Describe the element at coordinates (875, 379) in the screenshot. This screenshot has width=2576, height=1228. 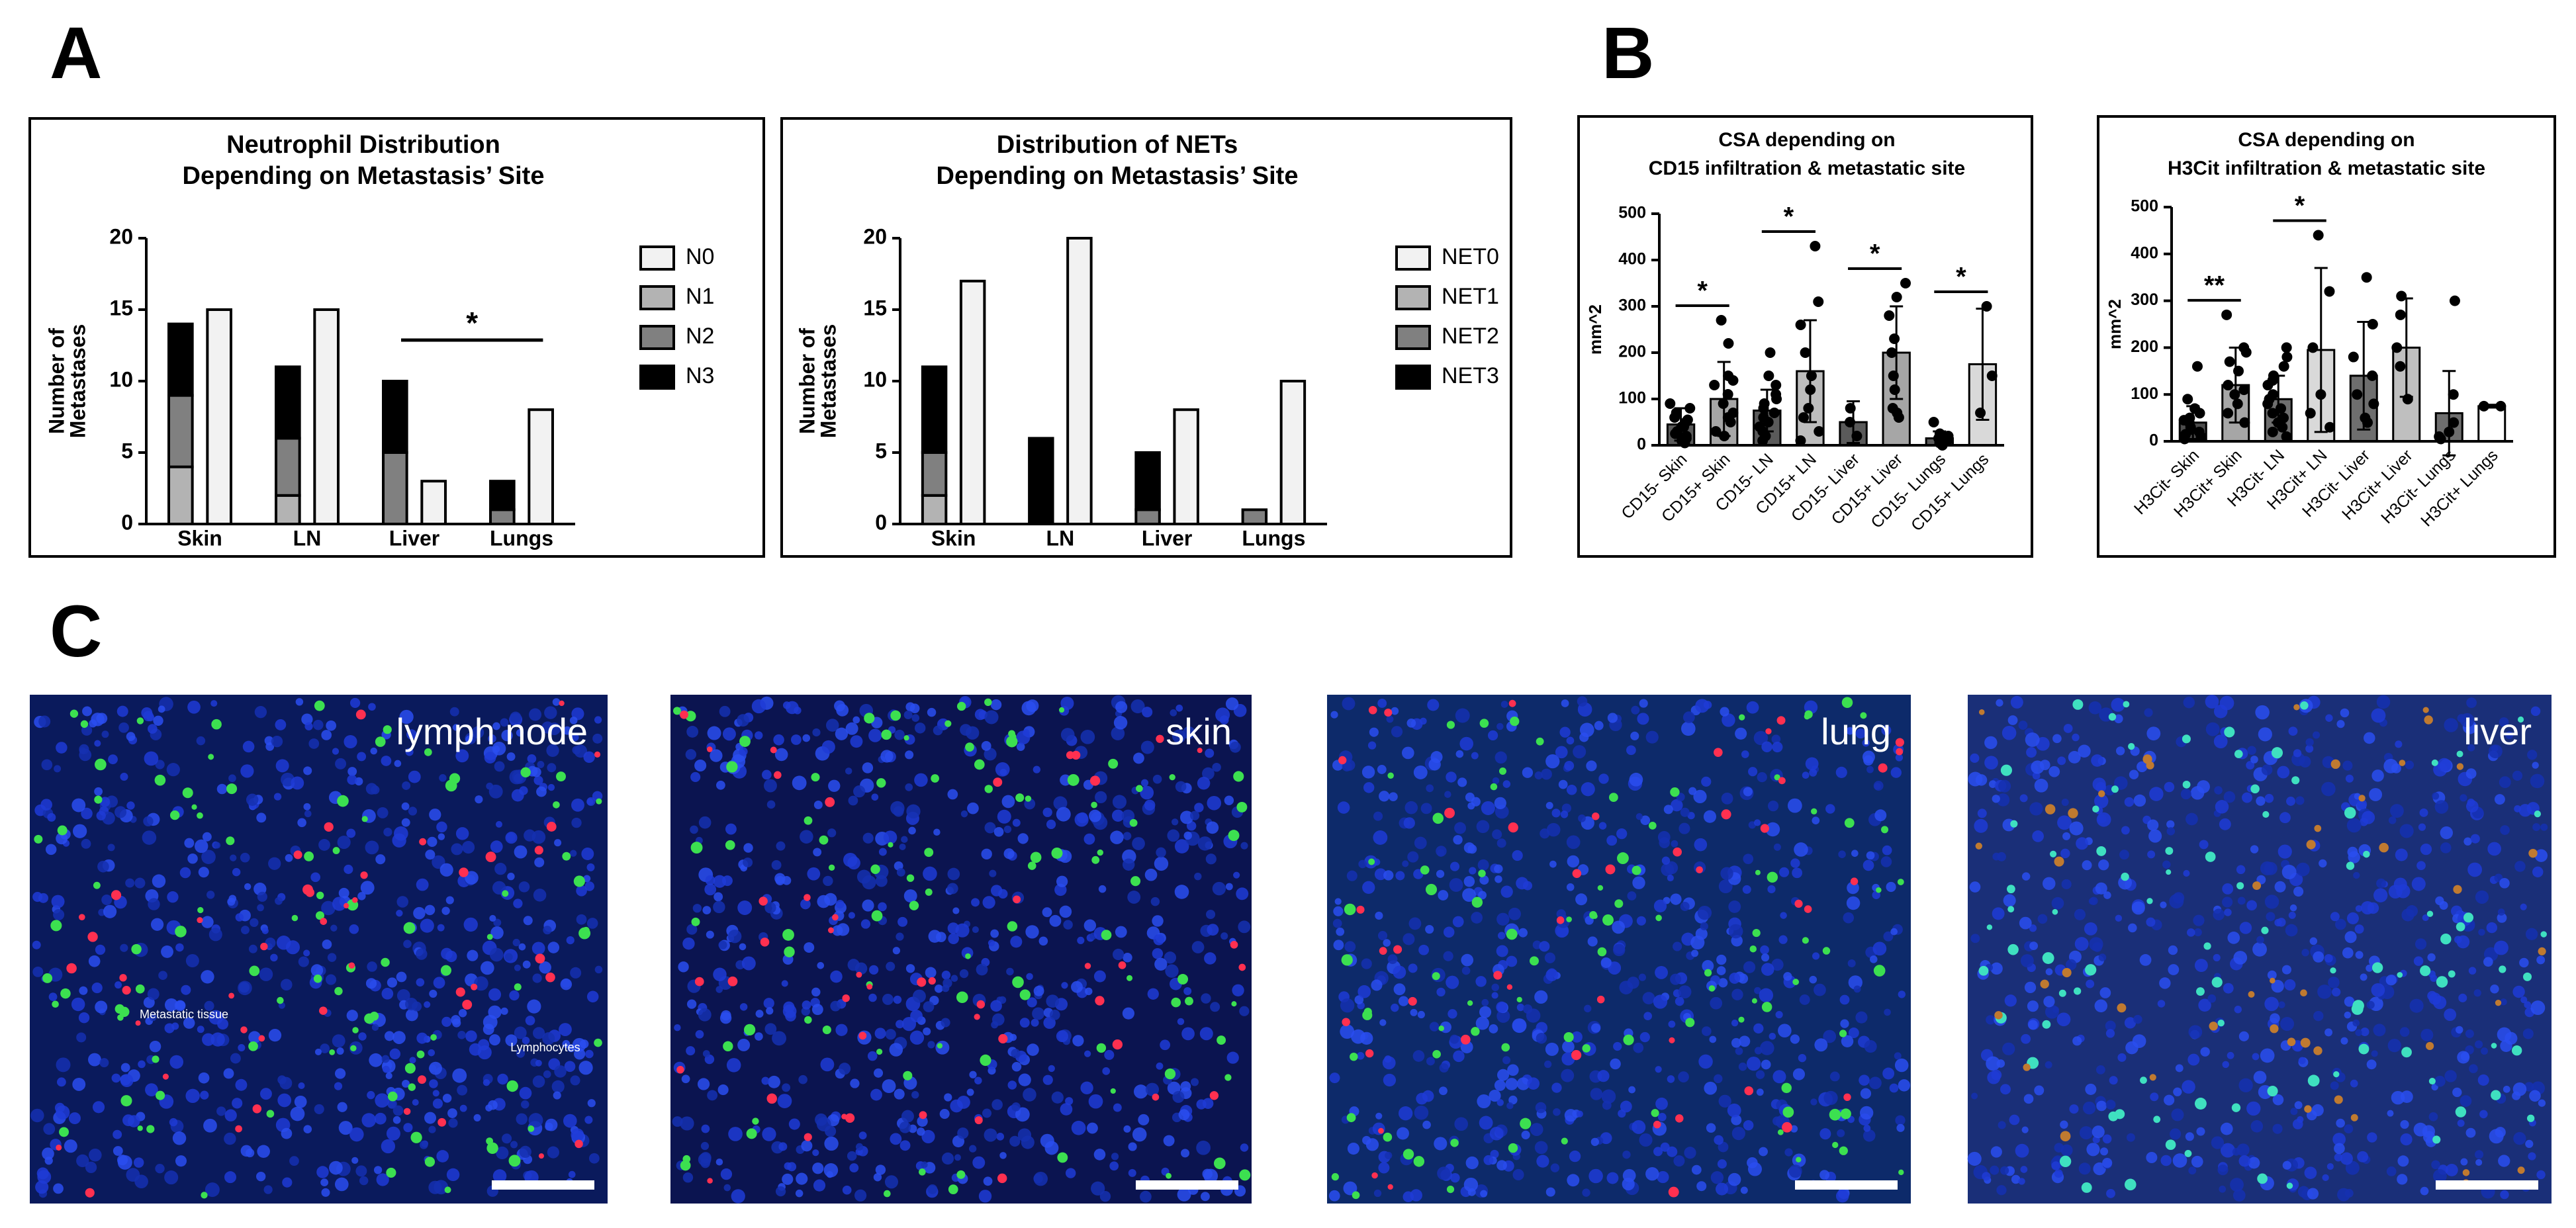
I see `y-tick-label: 10` at that location.